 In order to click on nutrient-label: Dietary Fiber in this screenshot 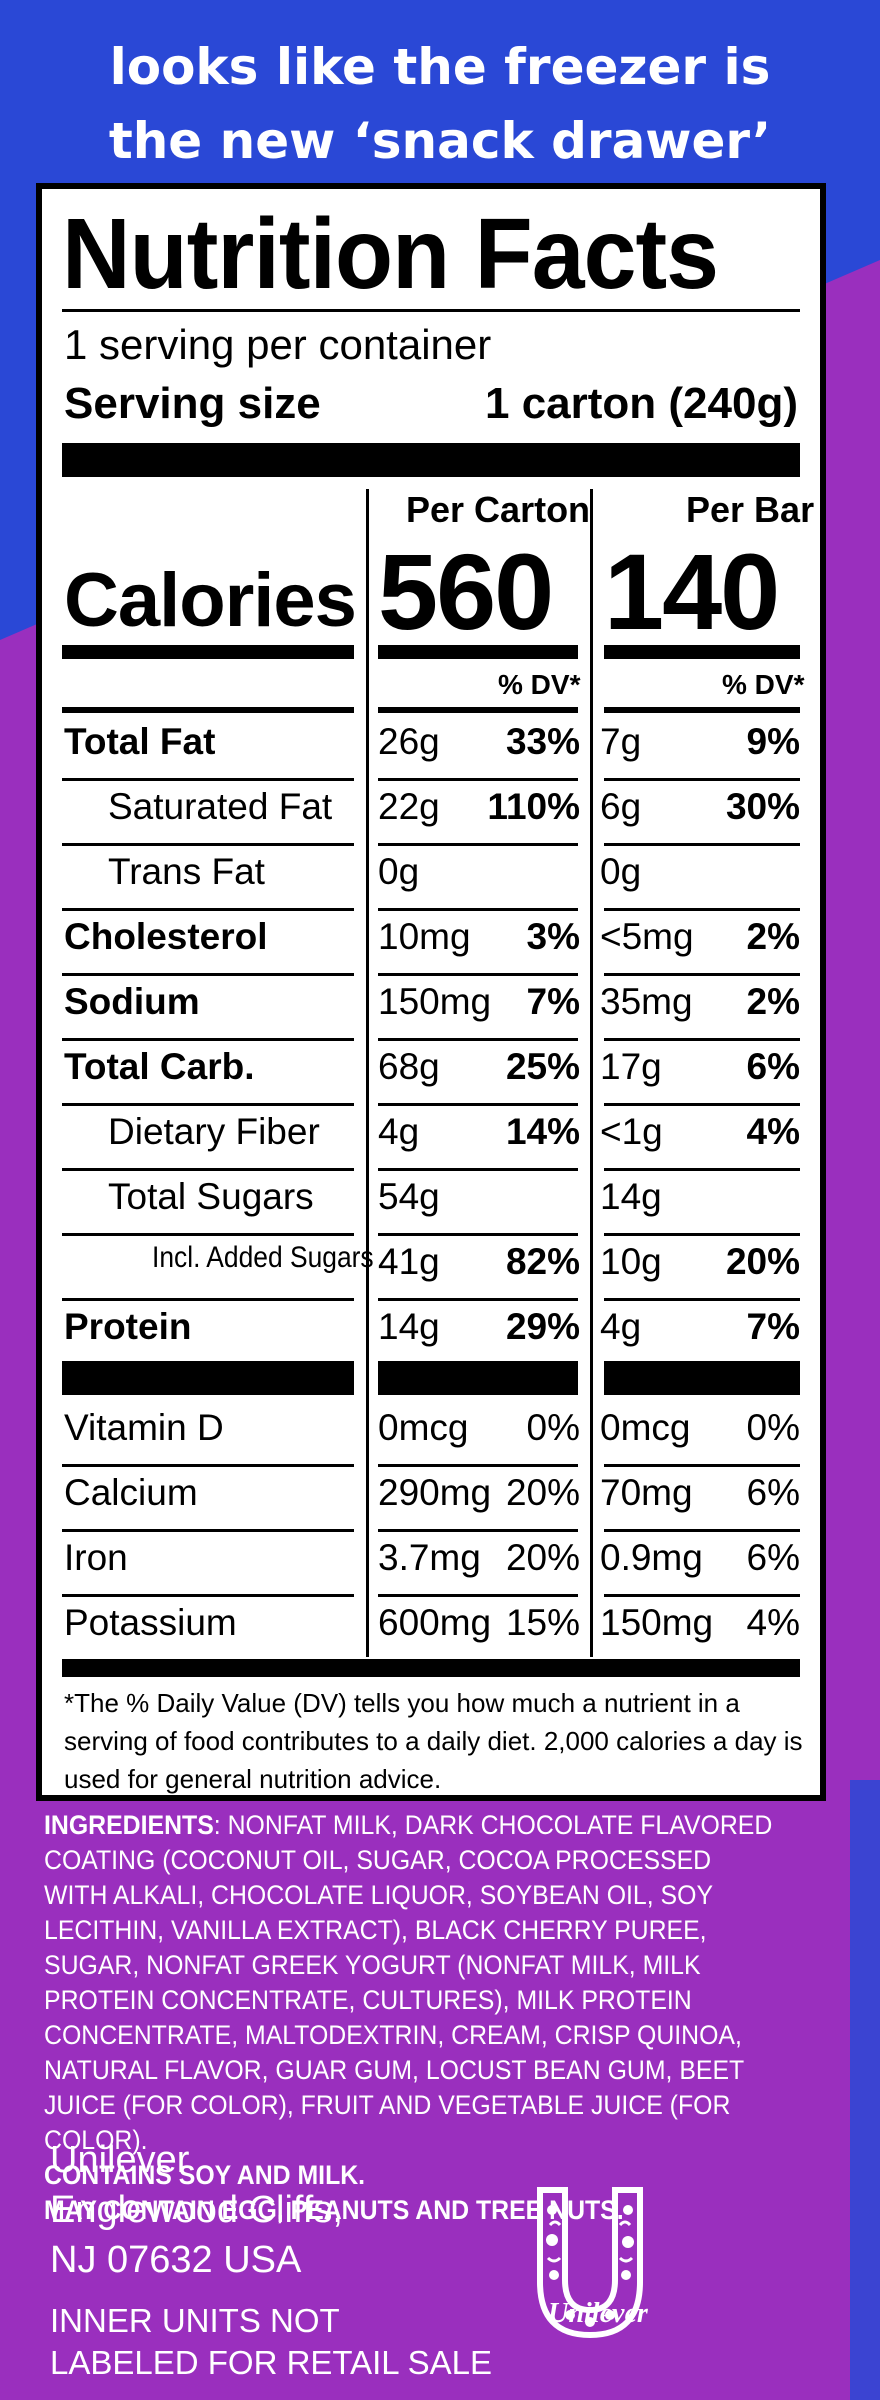, I will do `click(214, 1131)`.